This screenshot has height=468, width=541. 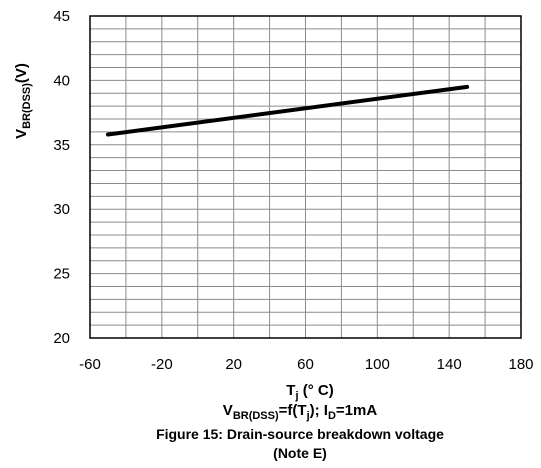 What do you see at coordinates (162, 364) in the screenshot?
I see `x-tick-label: -20` at bounding box center [162, 364].